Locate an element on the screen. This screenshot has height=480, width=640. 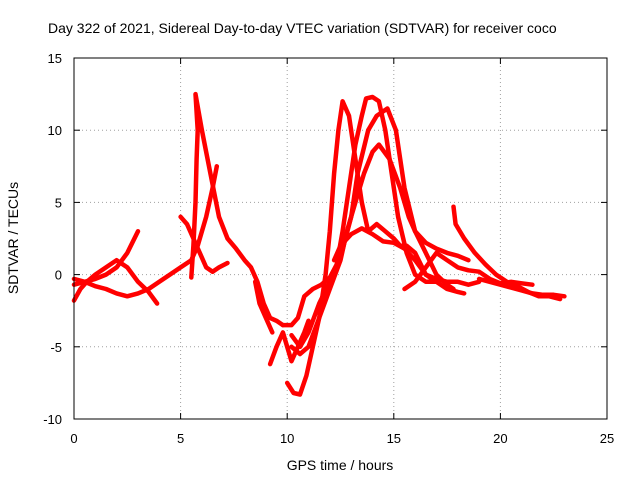
series-line-sat-l is located at coordinates (406, 256).